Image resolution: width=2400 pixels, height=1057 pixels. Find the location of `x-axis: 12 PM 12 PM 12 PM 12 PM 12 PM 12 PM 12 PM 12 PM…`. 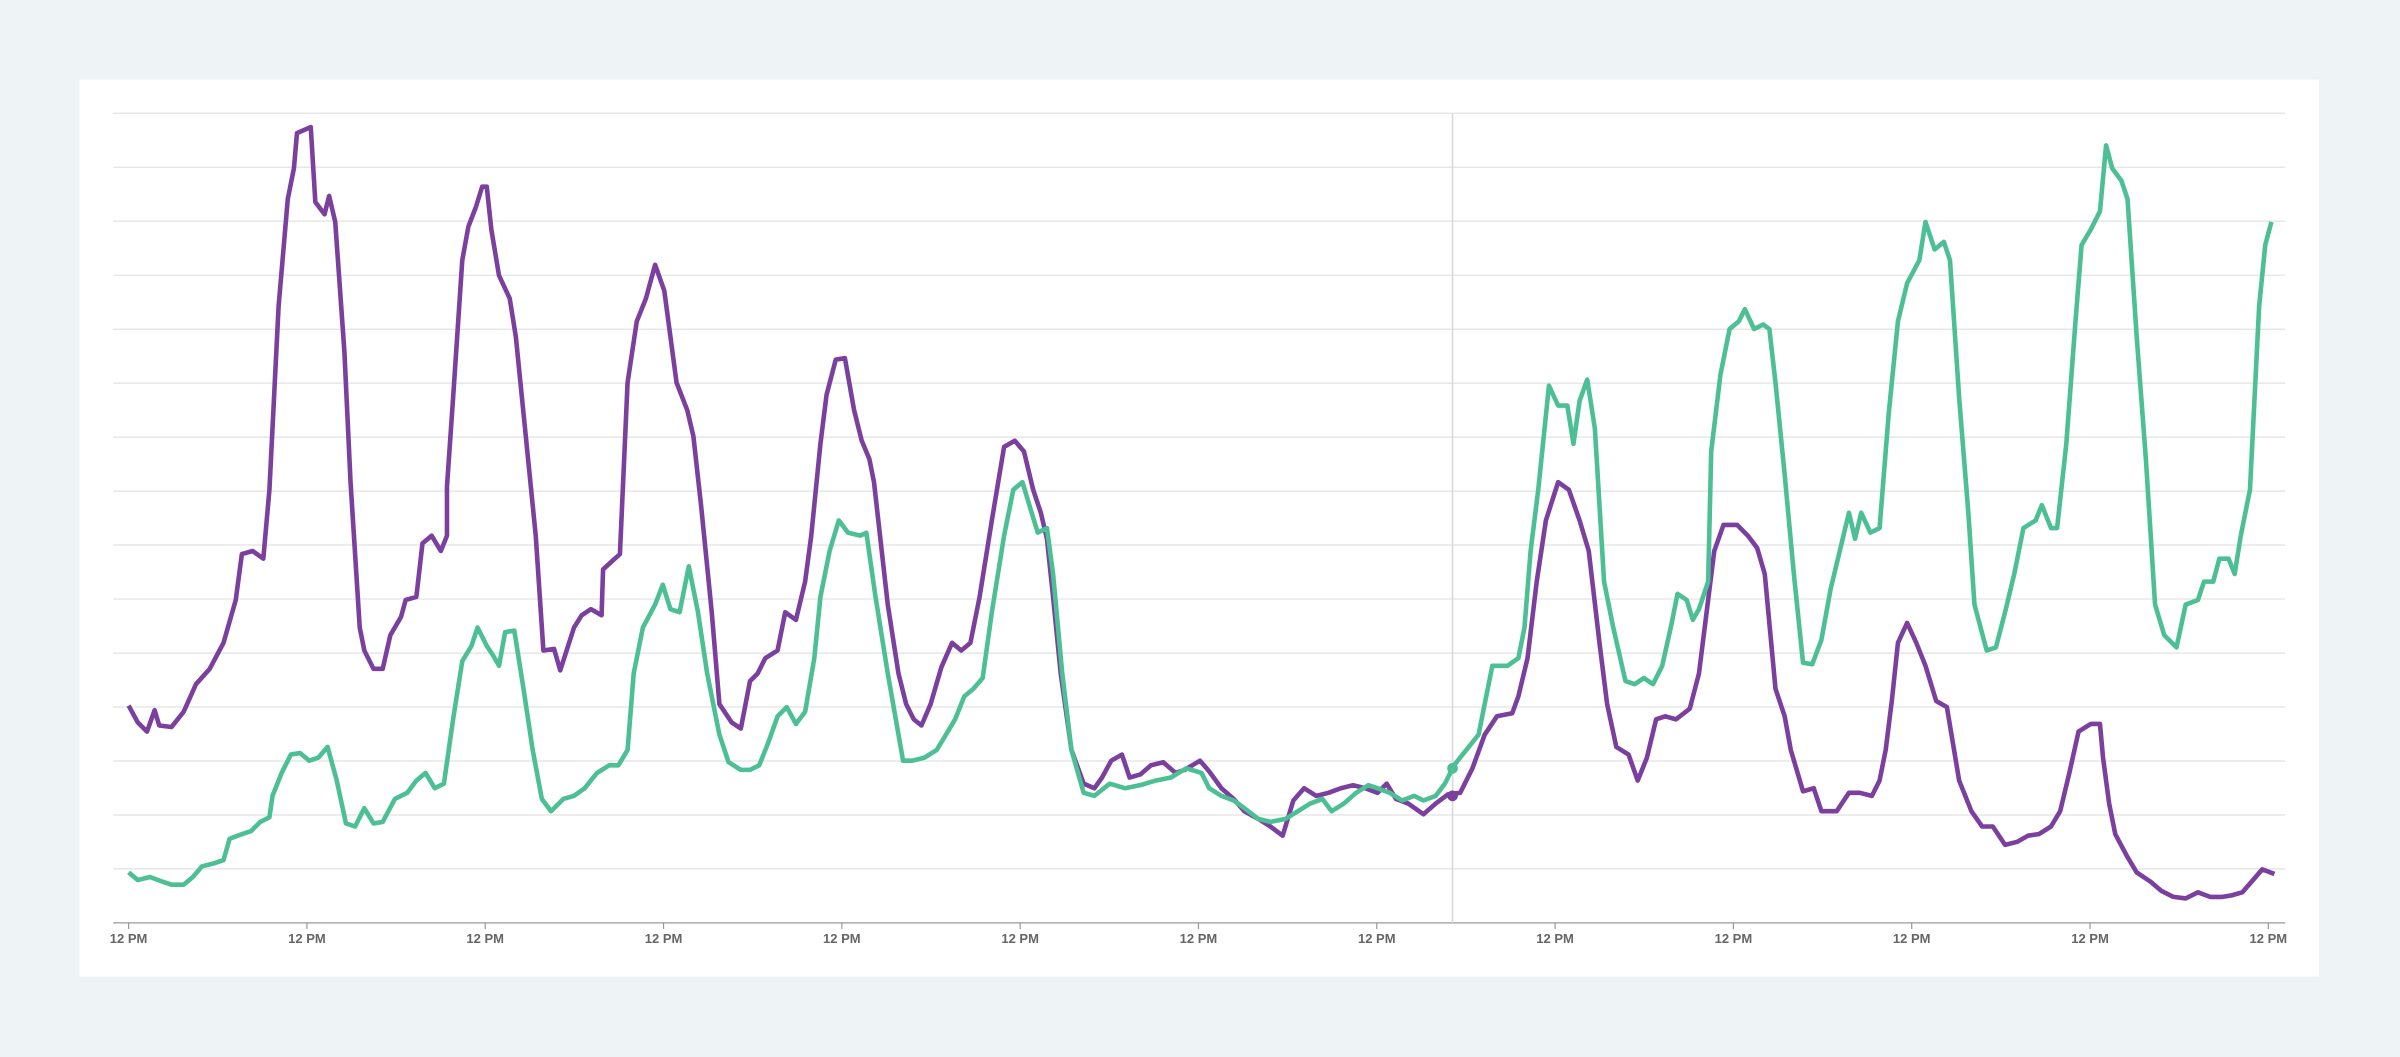

x-axis: 12 PM 12 PM 12 PM 12 PM 12 PM 12 PM 12 PM 12 PM… is located at coordinates (1199, 934).